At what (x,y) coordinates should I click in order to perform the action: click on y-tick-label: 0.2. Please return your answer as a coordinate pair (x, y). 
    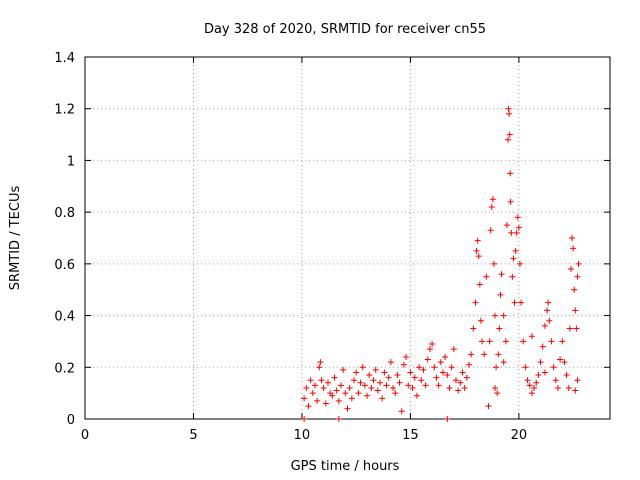
    Looking at the image, I should click on (64, 368).